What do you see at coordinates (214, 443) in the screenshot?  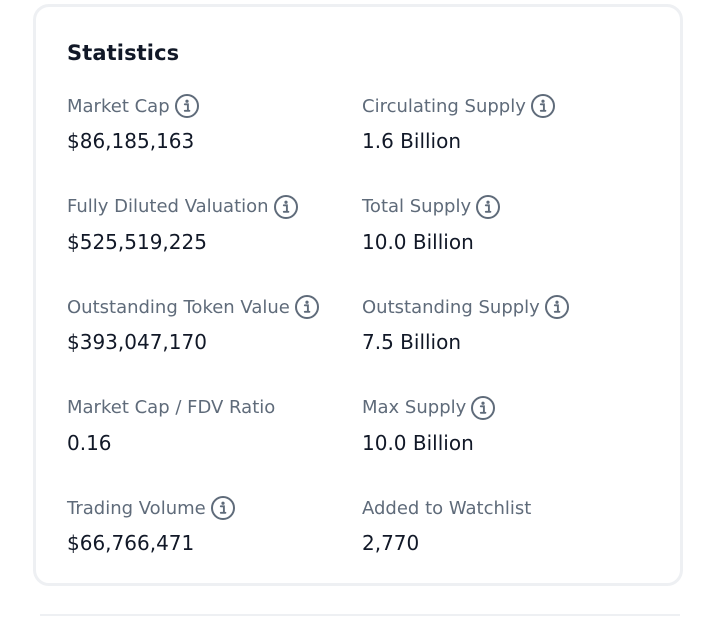 I see `stat-market-cap-fdv-ratio: Market Cap / FDV Ratio 0.16` at bounding box center [214, 443].